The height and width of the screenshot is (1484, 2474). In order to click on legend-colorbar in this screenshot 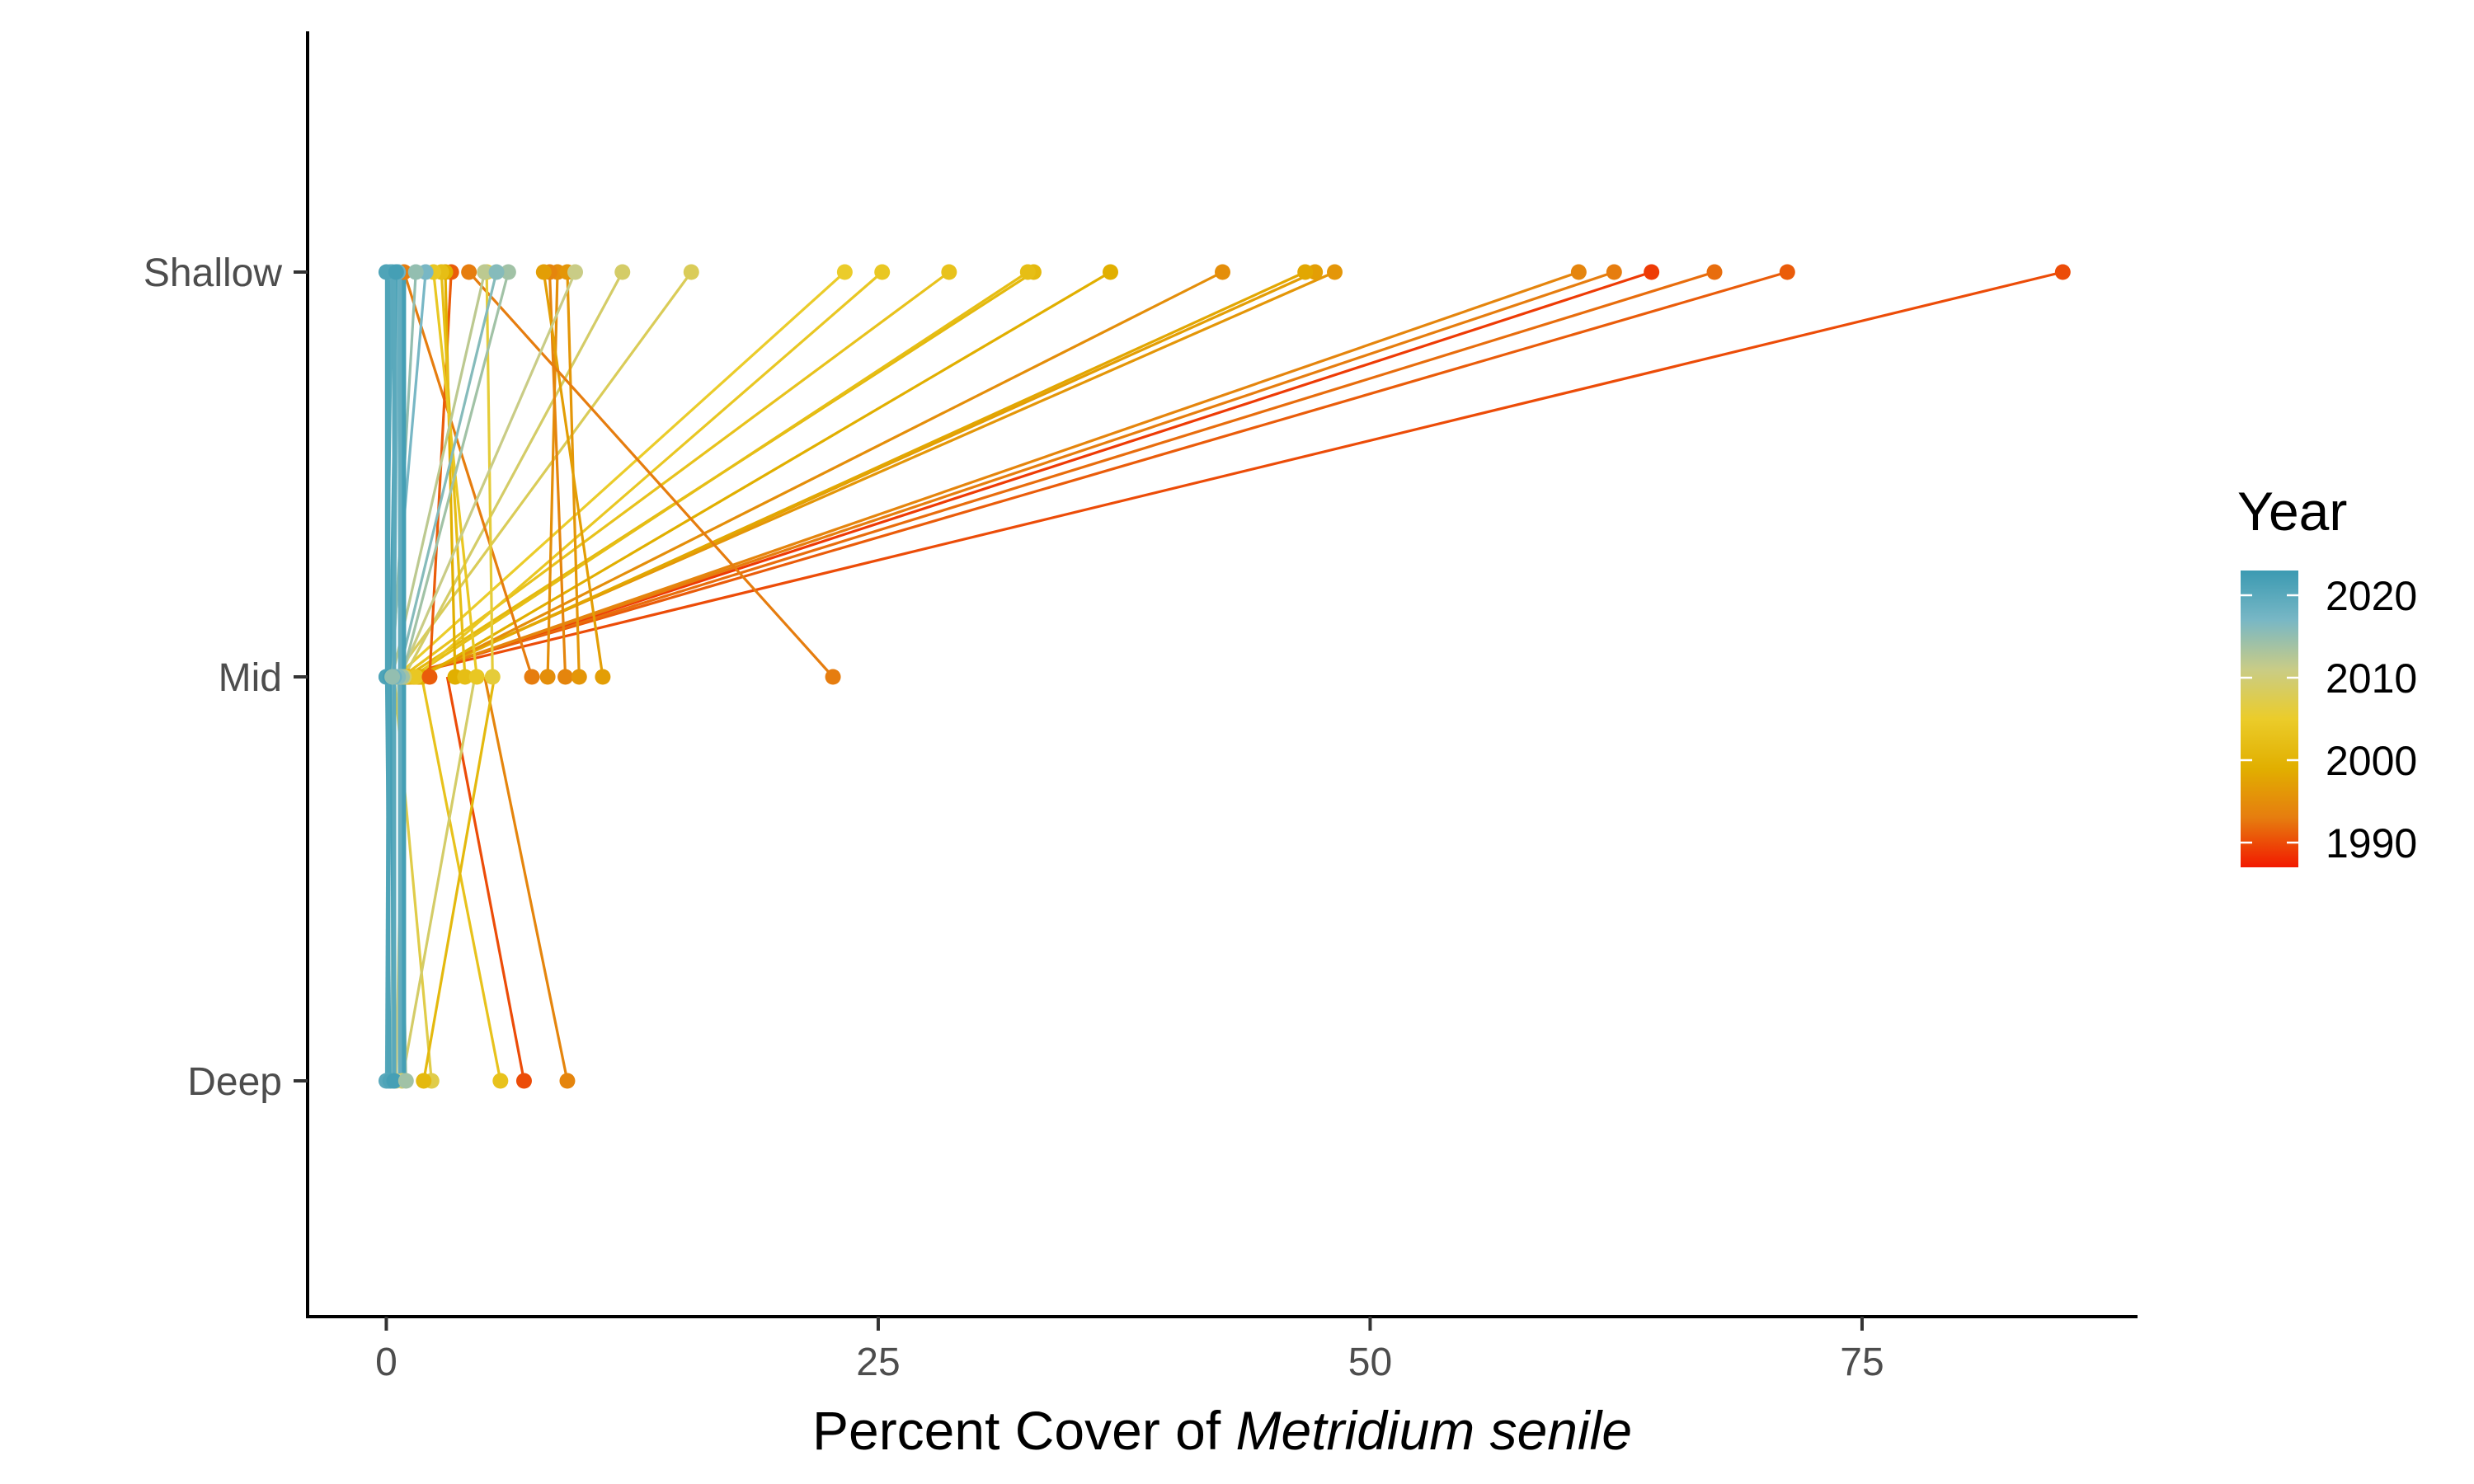, I will do `click(2269, 719)`.